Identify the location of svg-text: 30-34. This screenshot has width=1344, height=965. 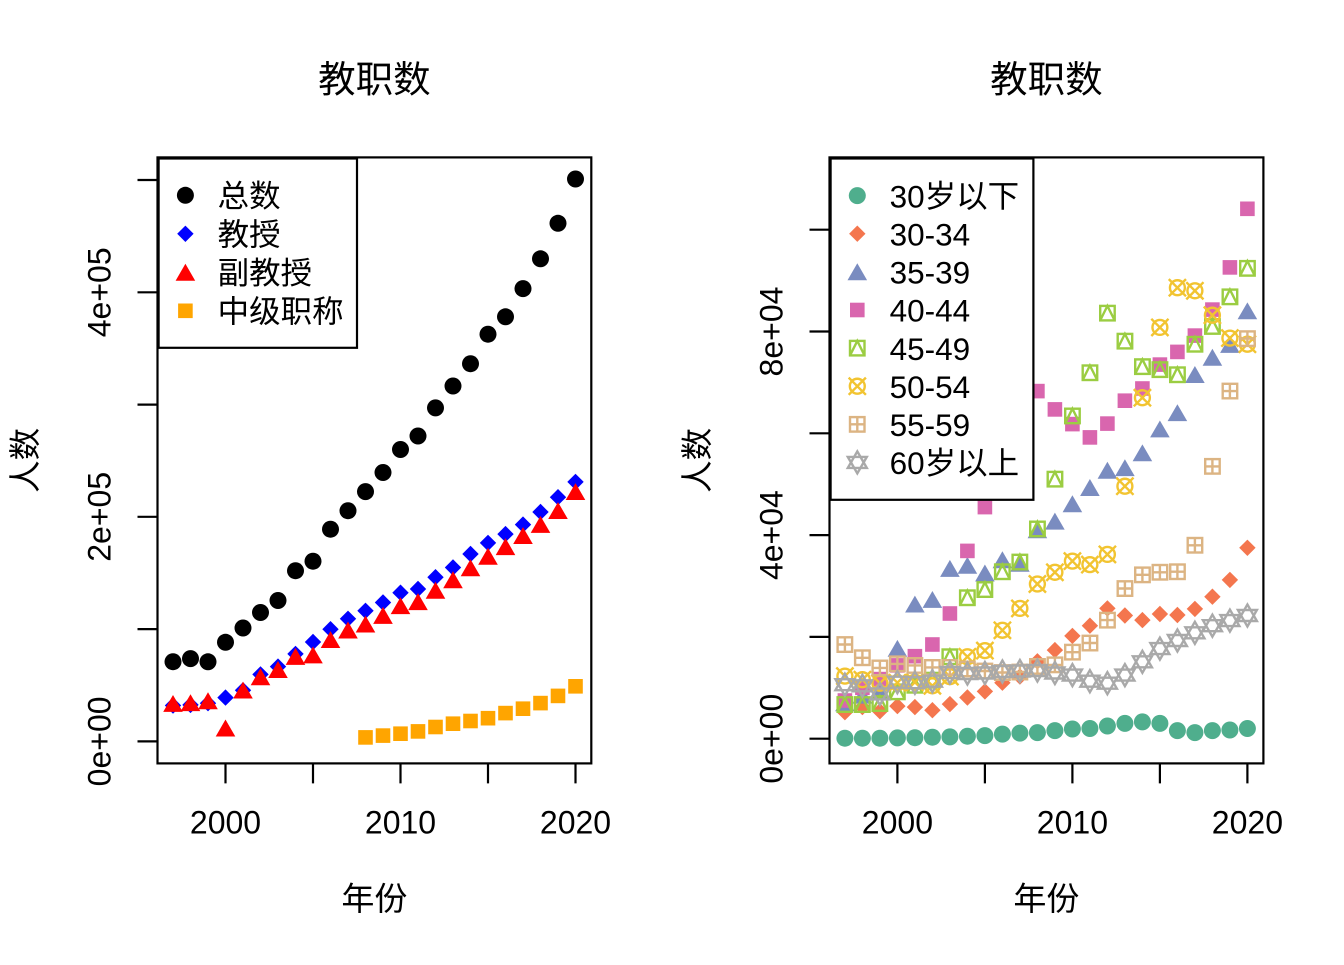
(930, 234).